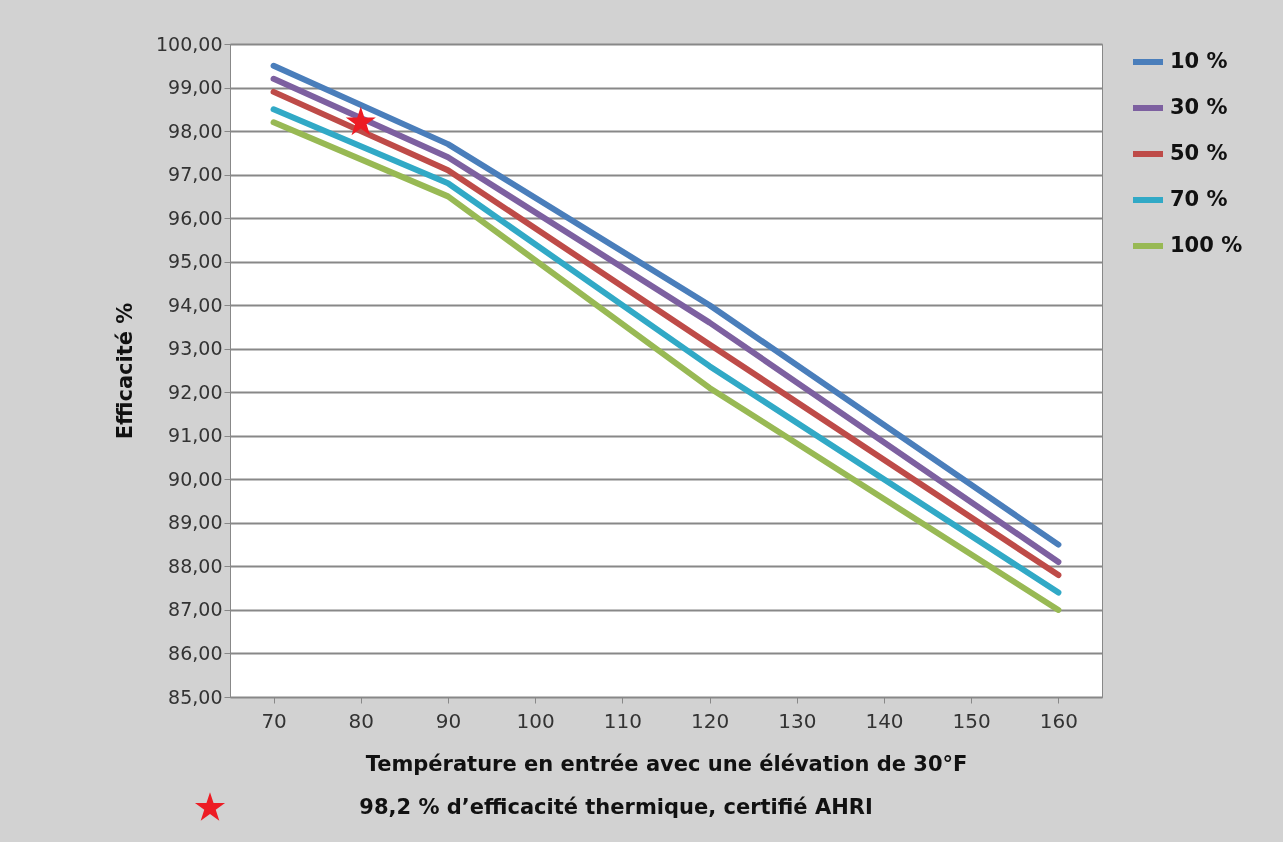 The height and width of the screenshot is (842, 1283). Describe the element at coordinates (448, 720) in the screenshot. I see `x-tick-label: 90` at that location.